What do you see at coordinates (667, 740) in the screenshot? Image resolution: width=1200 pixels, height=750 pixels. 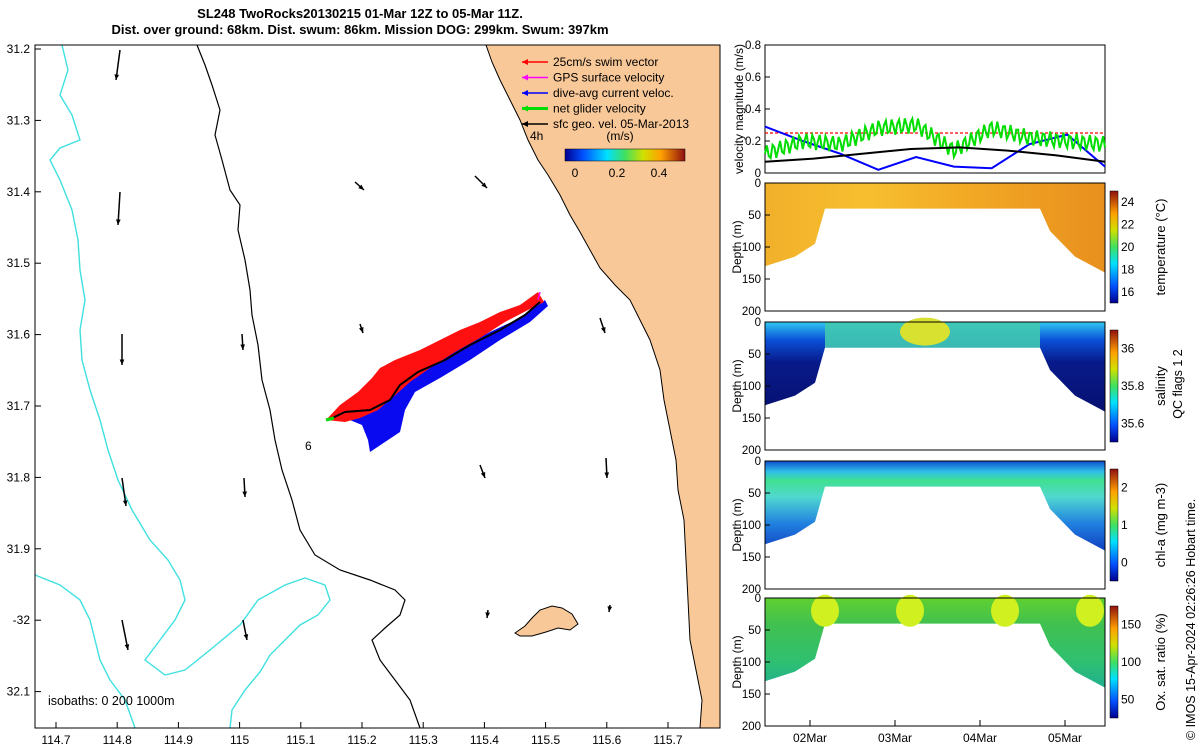 I see `lon-tick-label: 115.7` at bounding box center [667, 740].